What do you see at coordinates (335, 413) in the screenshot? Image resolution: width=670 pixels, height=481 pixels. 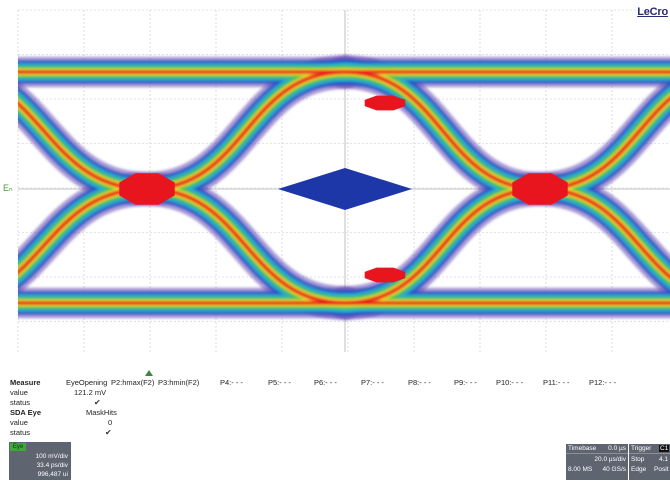 I see `sda-eye-header-row: SDA Eye MaskHits` at bounding box center [335, 413].